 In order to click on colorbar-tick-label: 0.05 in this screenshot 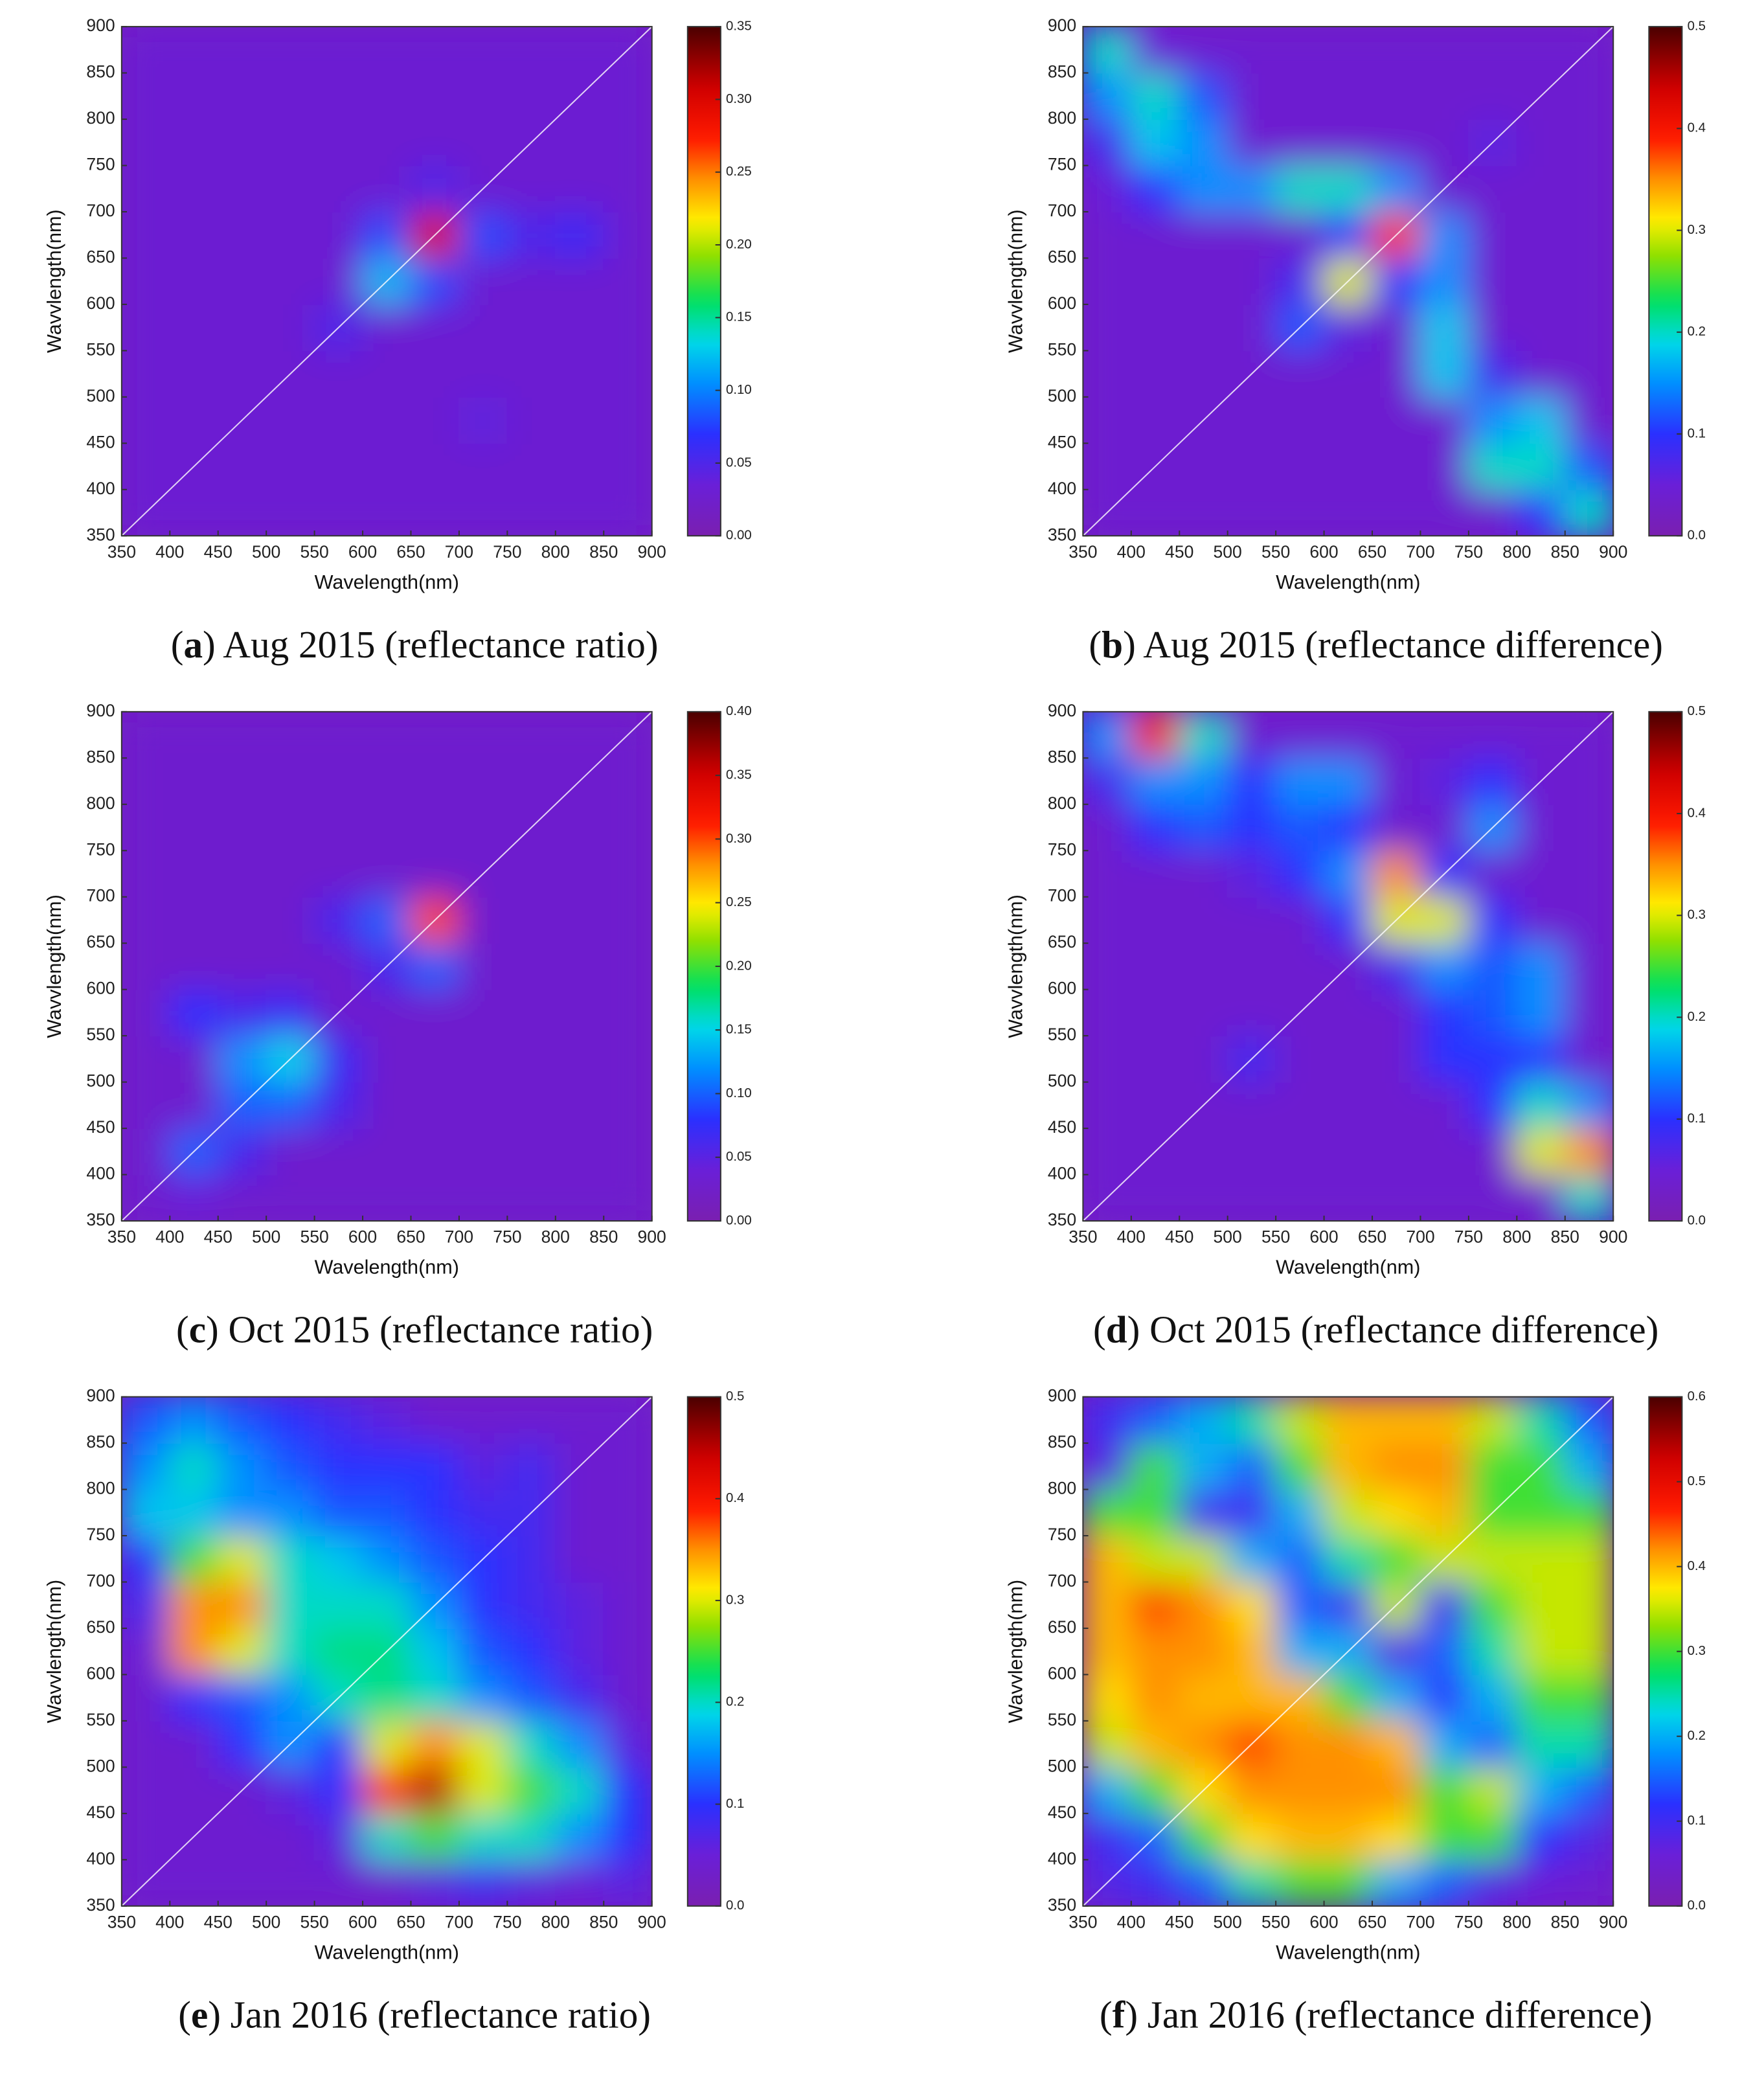, I will do `click(739, 463)`.